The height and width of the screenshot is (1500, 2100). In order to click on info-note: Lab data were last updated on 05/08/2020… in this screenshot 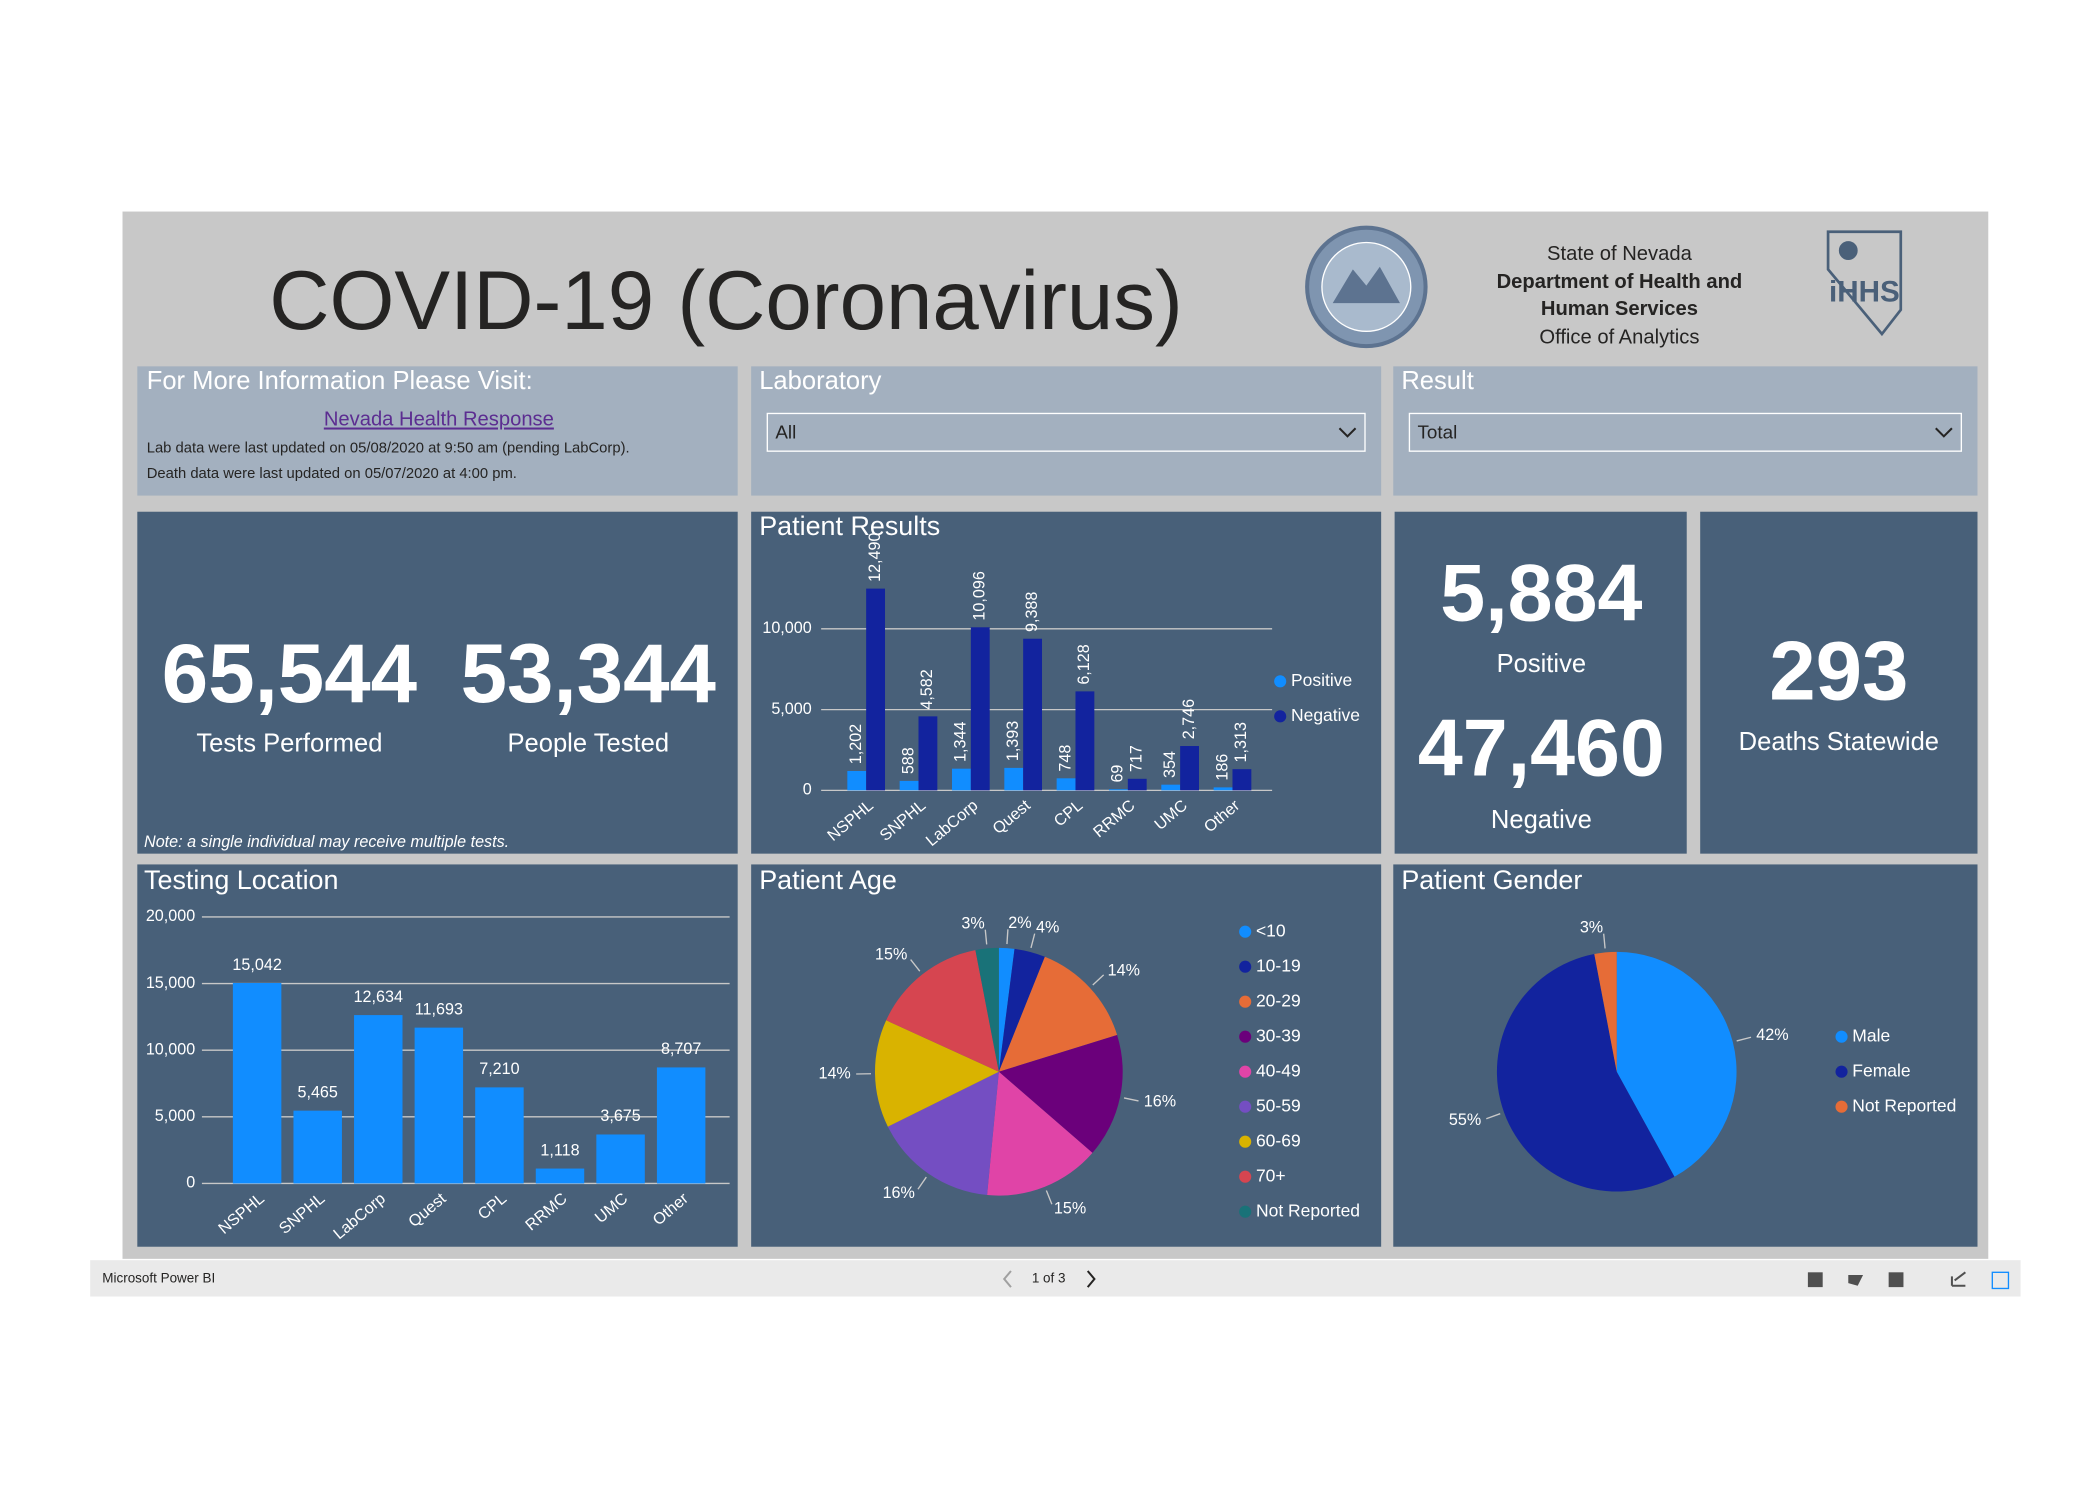, I will do `click(388, 448)`.